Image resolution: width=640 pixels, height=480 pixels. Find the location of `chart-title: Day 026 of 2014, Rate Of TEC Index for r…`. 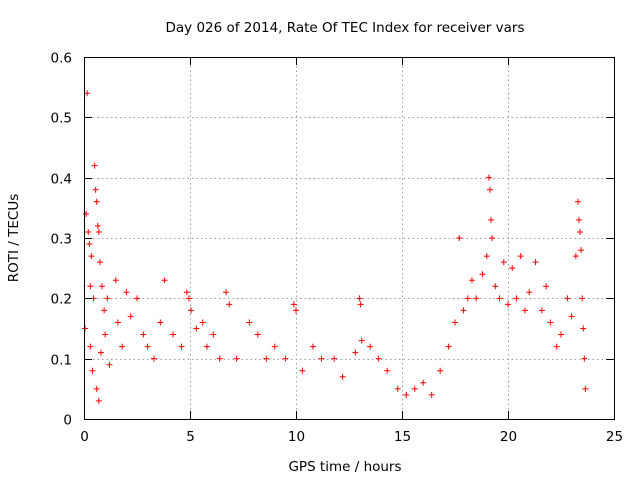

chart-title: Day 026 of 2014, Rate Of TEC Index for r… is located at coordinates (345, 28).